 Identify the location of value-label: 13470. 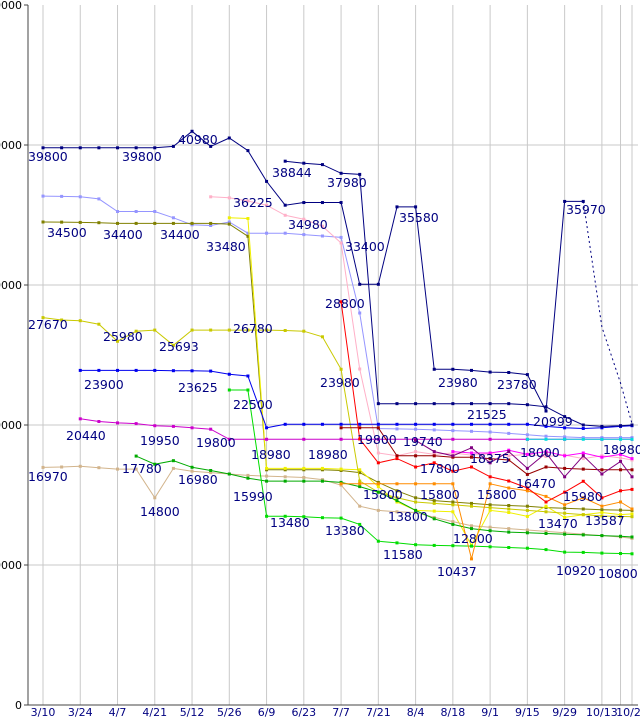
(558, 523).